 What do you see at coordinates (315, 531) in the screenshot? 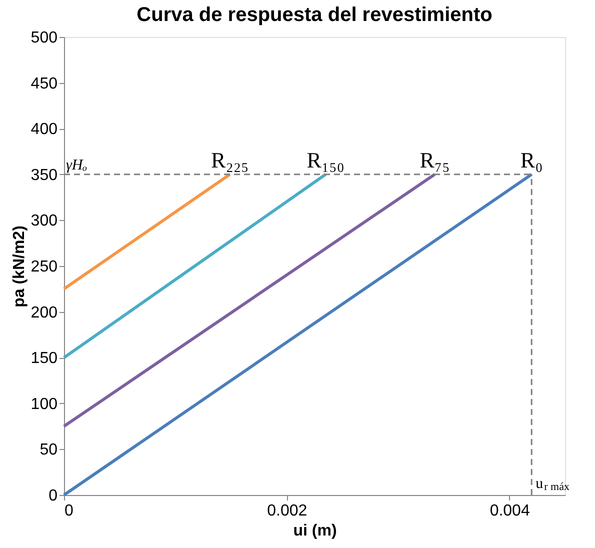
I see `x-axis-title: ui (m)` at bounding box center [315, 531].